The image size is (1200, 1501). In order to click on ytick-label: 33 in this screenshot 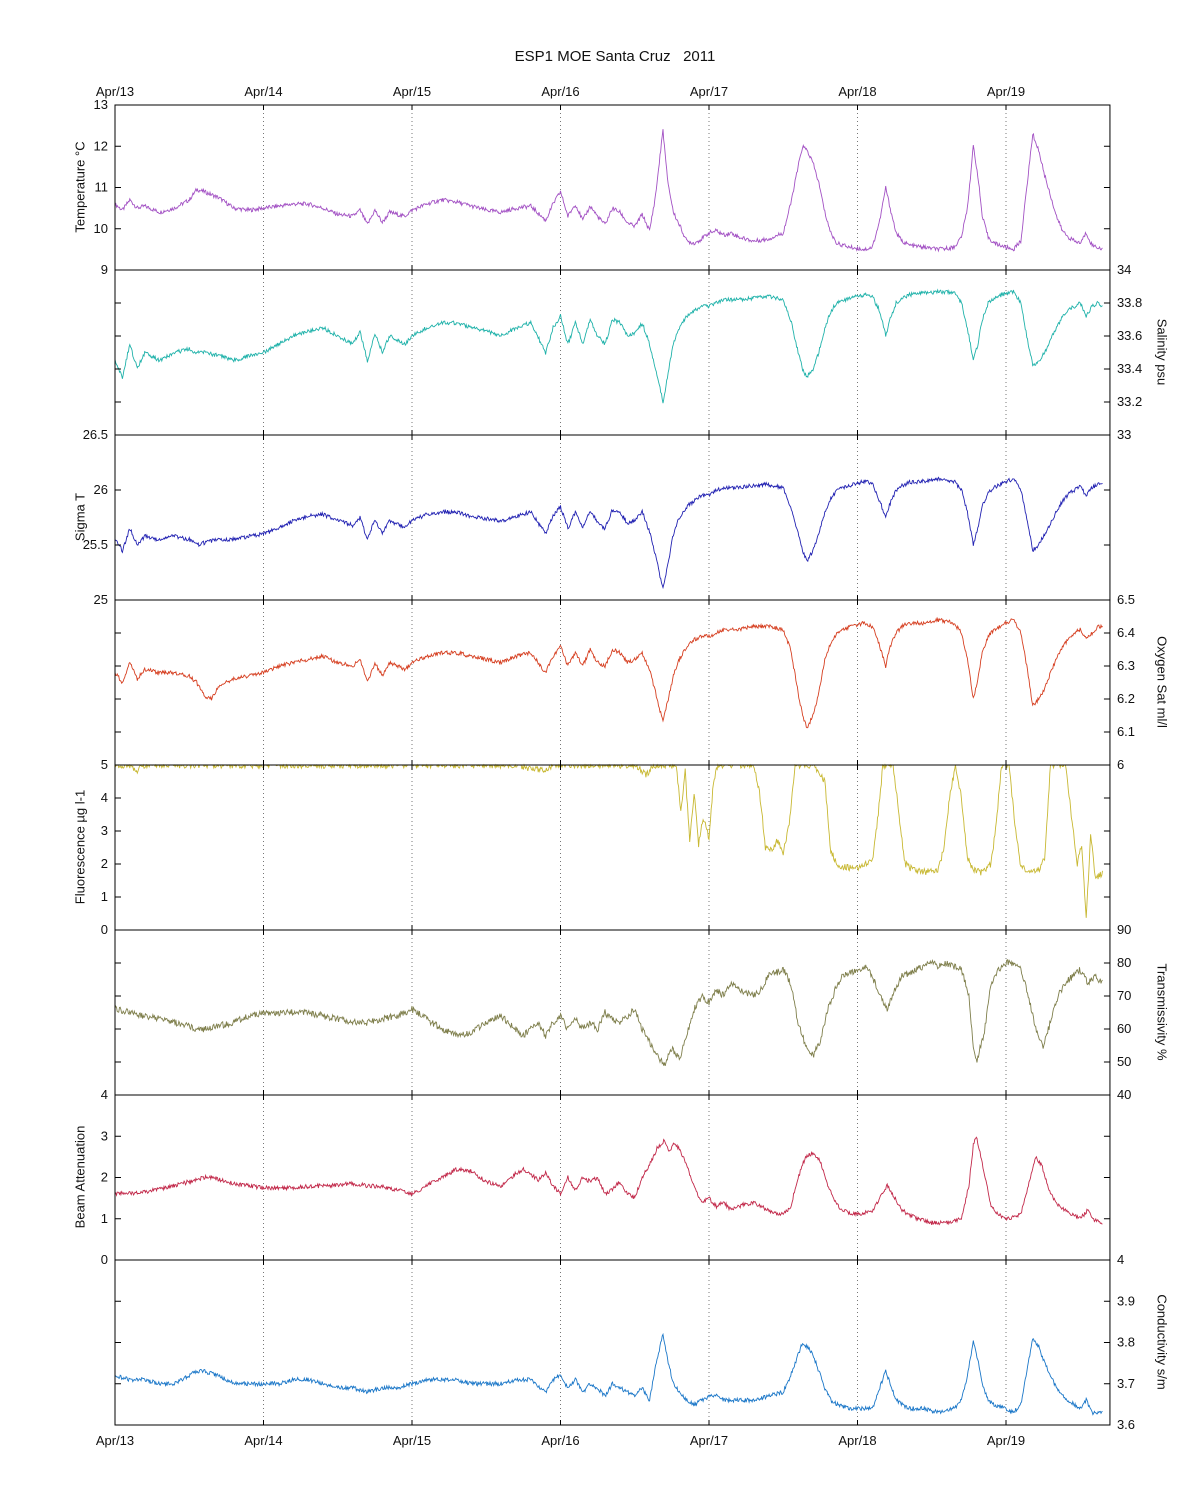, I will do `click(1124, 434)`.